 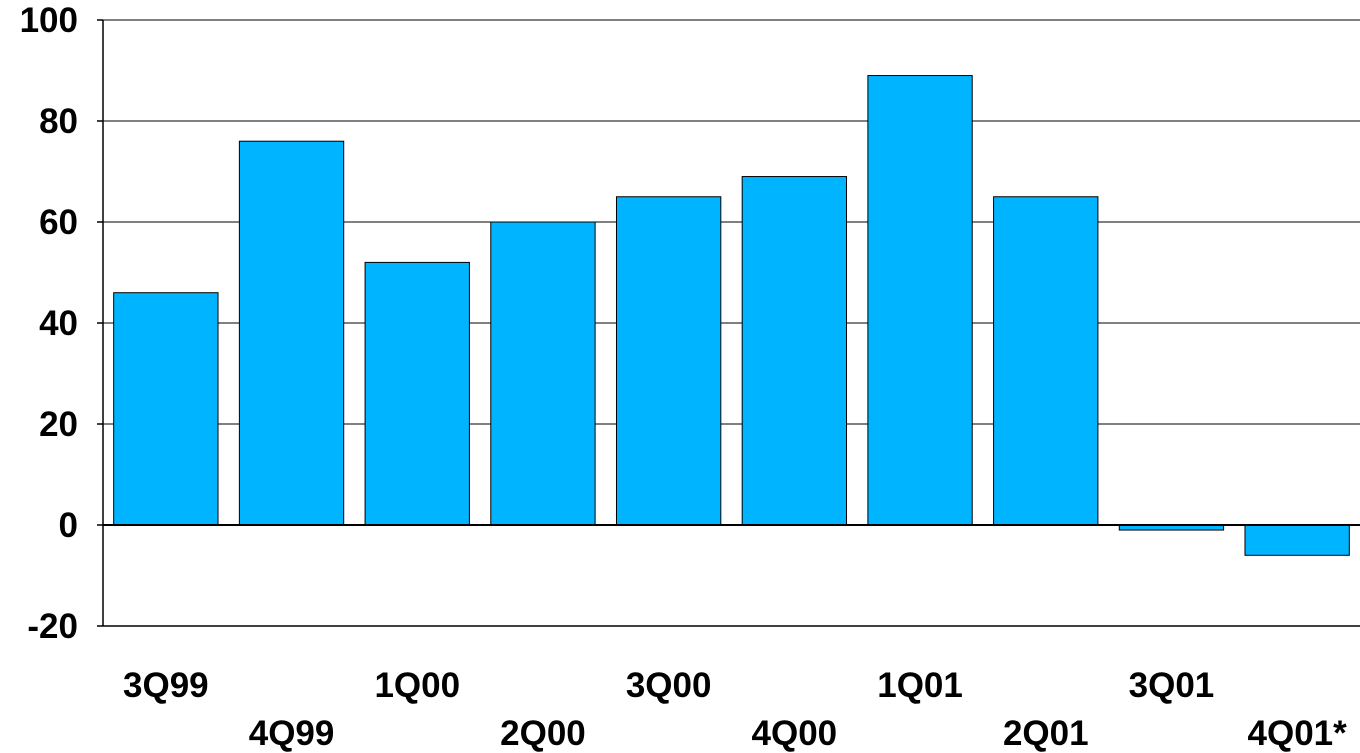 What do you see at coordinates (291, 333) in the screenshot?
I see `bar-4Q99` at bounding box center [291, 333].